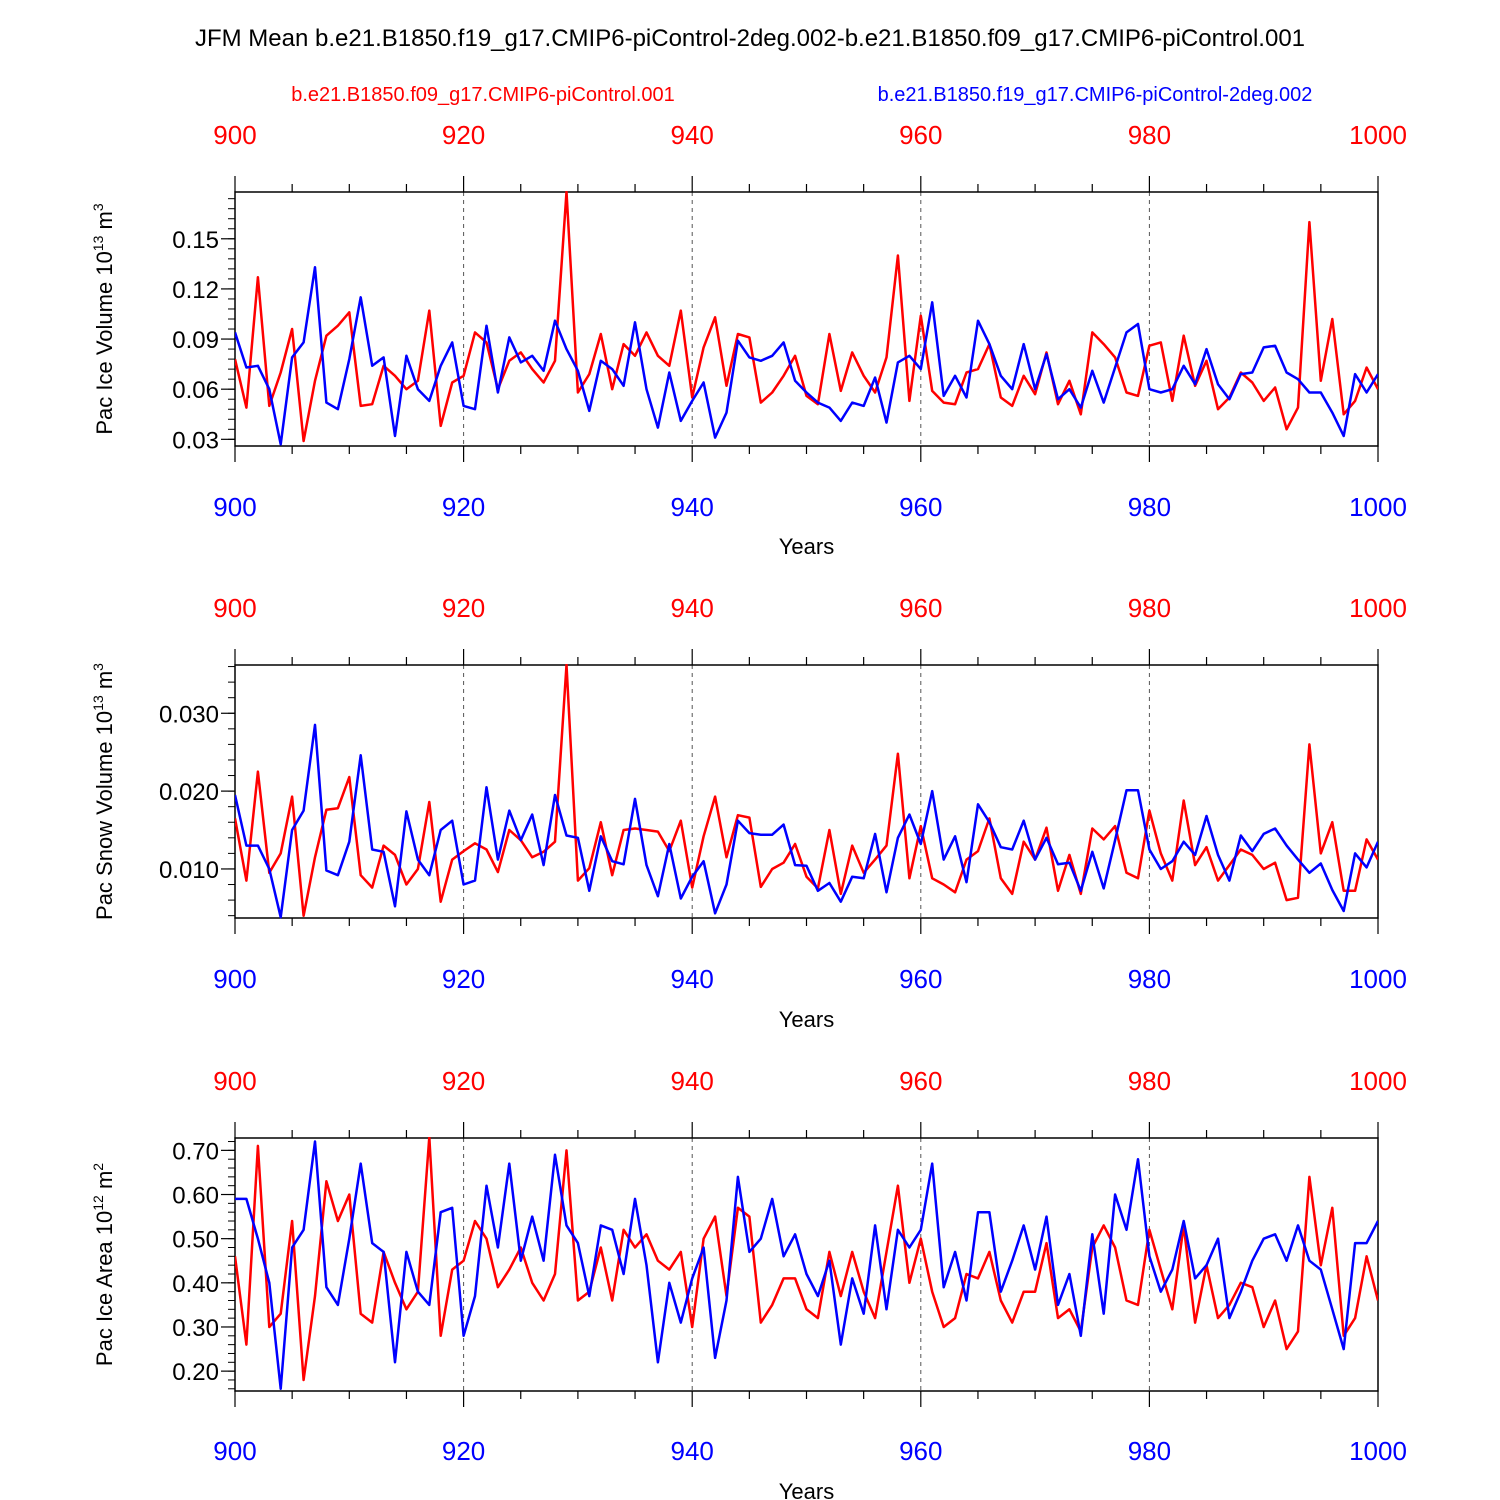 This screenshot has height=1500, width=1500. Describe the element at coordinates (195, 290) in the screenshot. I see `y-tick-label: 0.12` at that location.